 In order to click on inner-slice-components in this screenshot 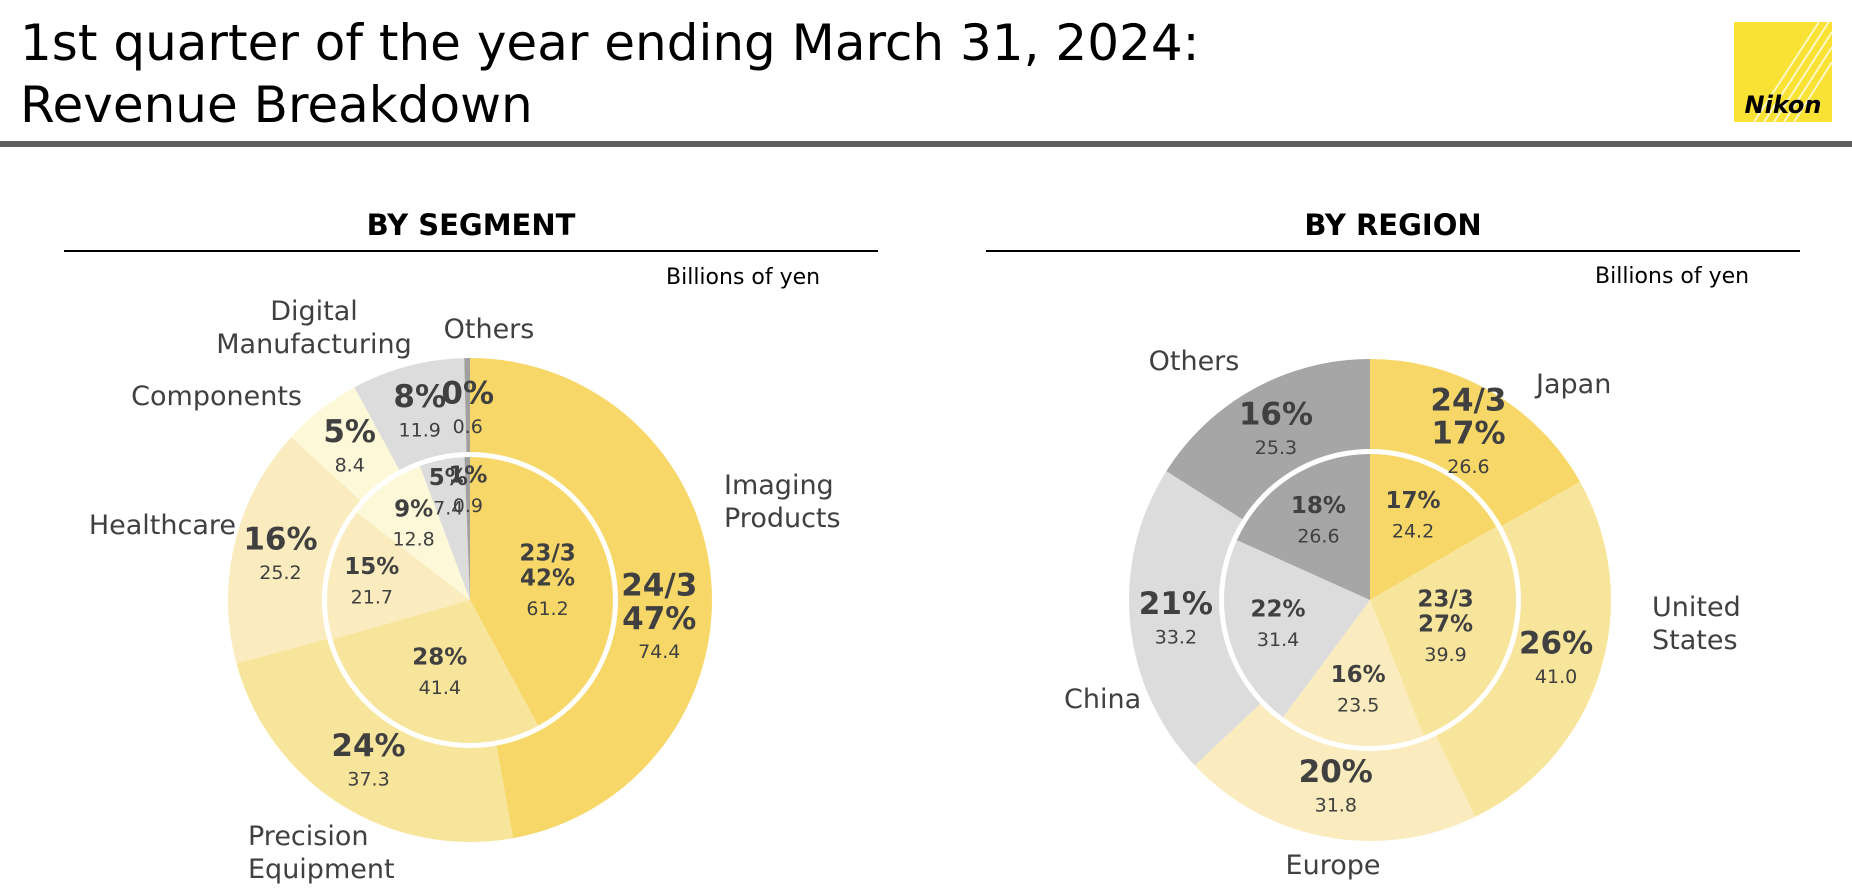, I will do `click(413, 533)`.